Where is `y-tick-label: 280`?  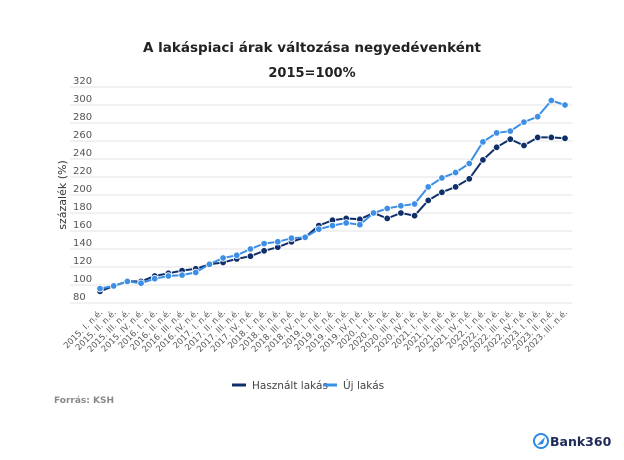 y-tick-label: 280 is located at coordinates (82, 117).